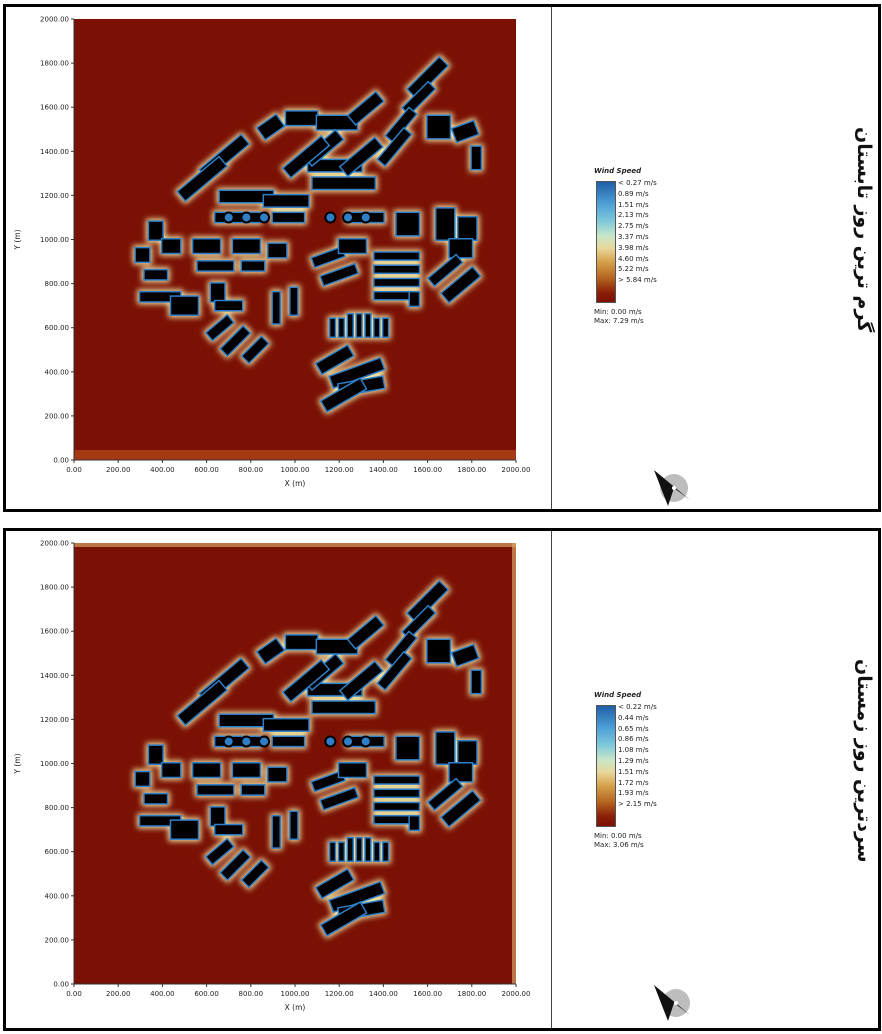 This screenshot has height=1034, width=882. I want to click on y-tick-label: 1600.00, so click(54, 632).